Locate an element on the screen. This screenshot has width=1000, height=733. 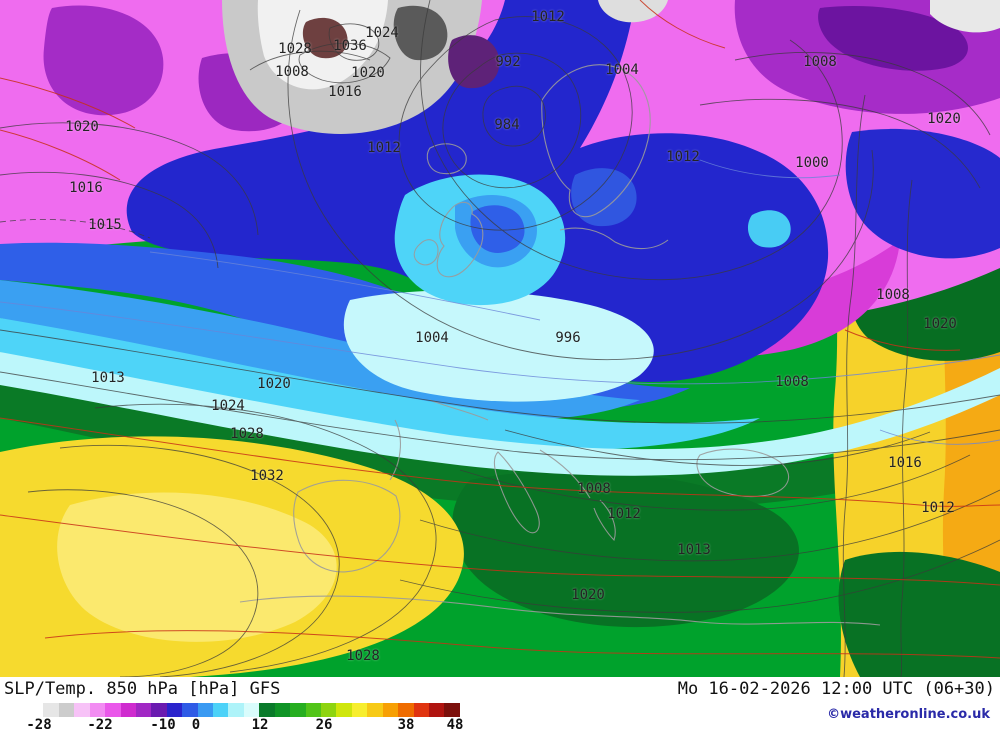
copyright-link: ©weatheronline.co.uk is located at coordinates (908, 714).